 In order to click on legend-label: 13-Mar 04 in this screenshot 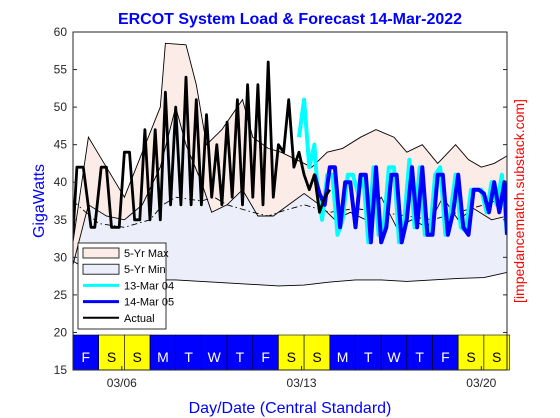, I will do `click(149, 286)`.